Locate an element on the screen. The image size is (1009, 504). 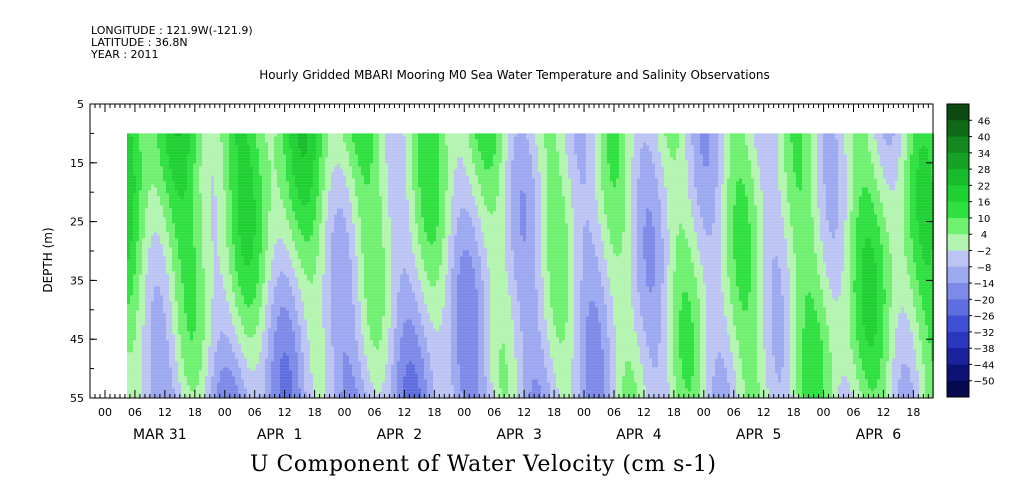
x-day-label: APR 1 is located at coordinates (280, 435).